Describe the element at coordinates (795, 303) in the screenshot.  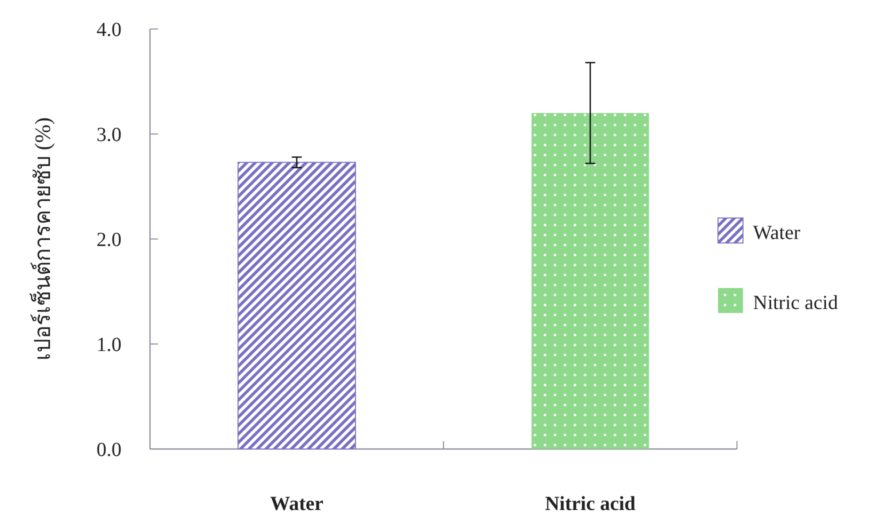
I see `legend-label: Nitric acid` at that location.